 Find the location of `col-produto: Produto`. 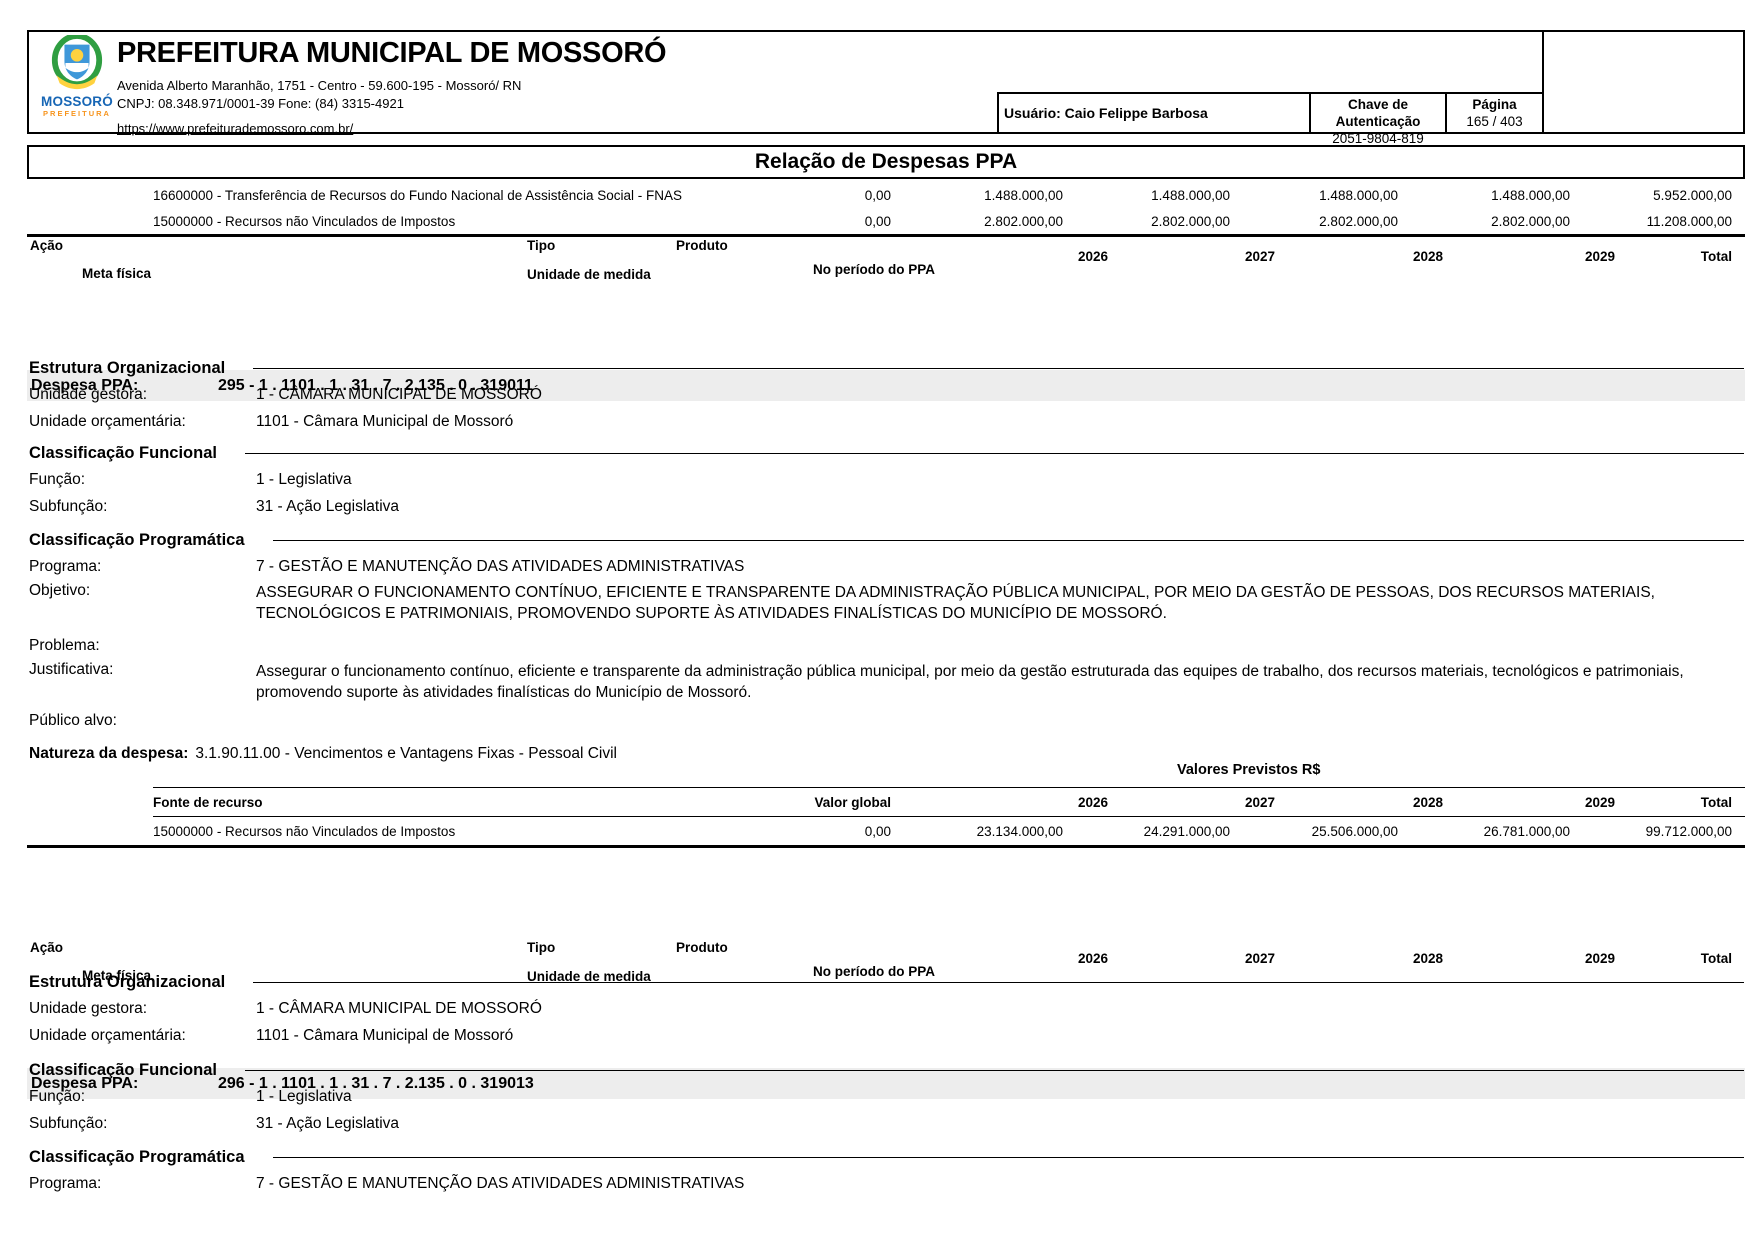

col-produto: Produto is located at coordinates (702, 245).